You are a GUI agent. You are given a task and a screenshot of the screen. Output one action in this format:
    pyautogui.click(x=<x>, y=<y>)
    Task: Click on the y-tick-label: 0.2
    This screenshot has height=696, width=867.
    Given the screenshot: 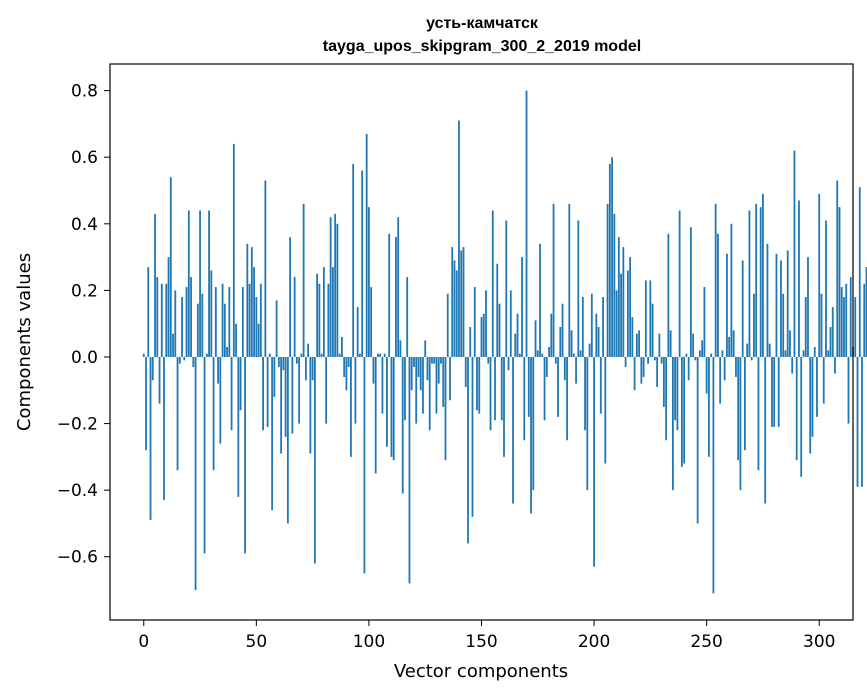 What is the action you would take?
    pyautogui.click(x=84, y=291)
    